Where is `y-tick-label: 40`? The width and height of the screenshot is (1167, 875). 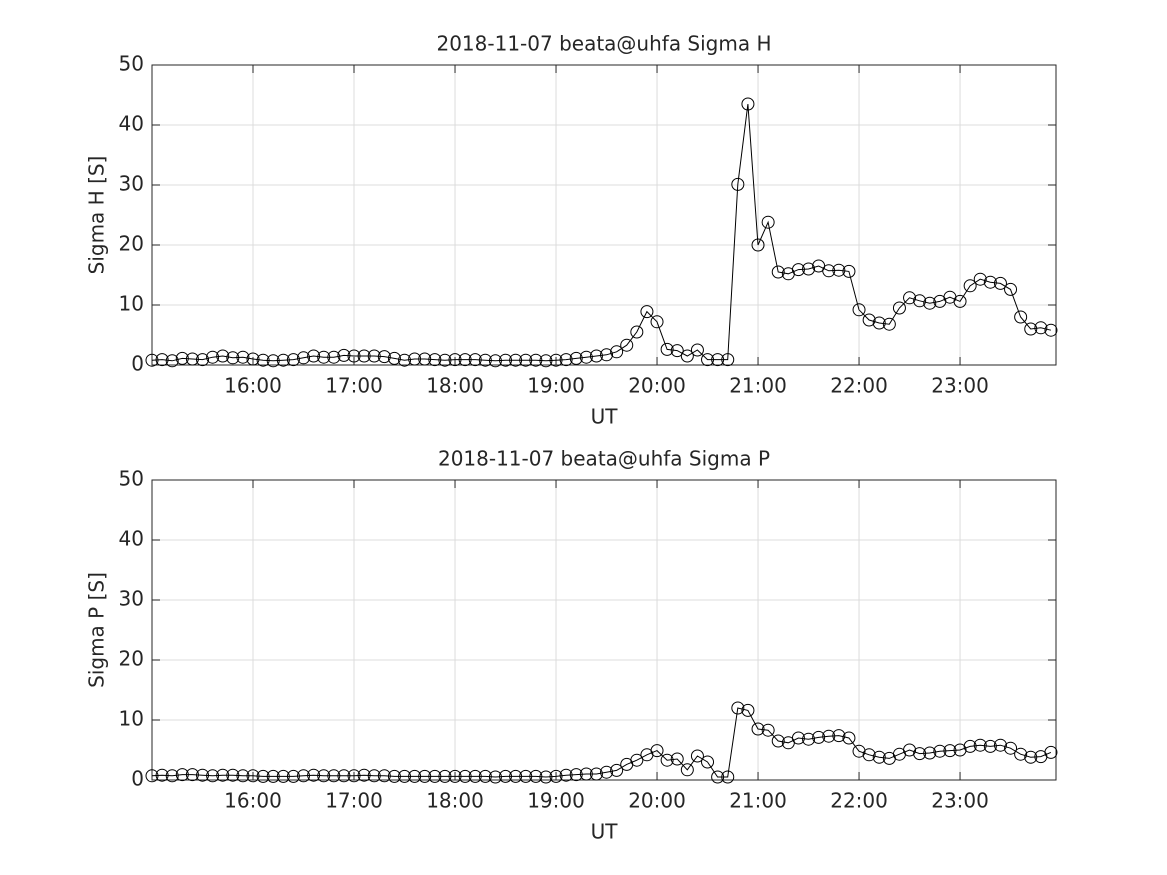 y-tick-label: 40 is located at coordinates (131, 124).